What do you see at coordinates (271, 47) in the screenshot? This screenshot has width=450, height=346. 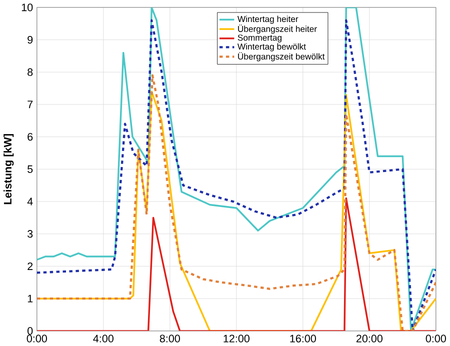 I see `legend-label: Wintertag bewölkt` at bounding box center [271, 47].